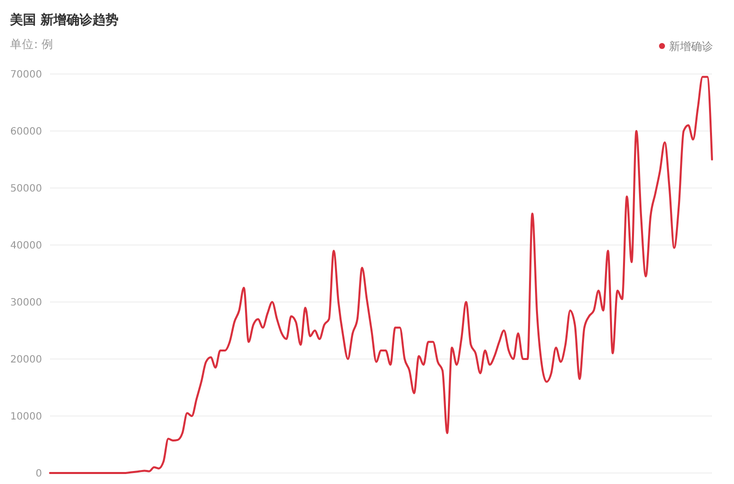 Image resolution: width=734 pixels, height=484 pixels. What do you see at coordinates (691, 46) in the screenshot?
I see `legend-label: 新增确诊` at bounding box center [691, 46].